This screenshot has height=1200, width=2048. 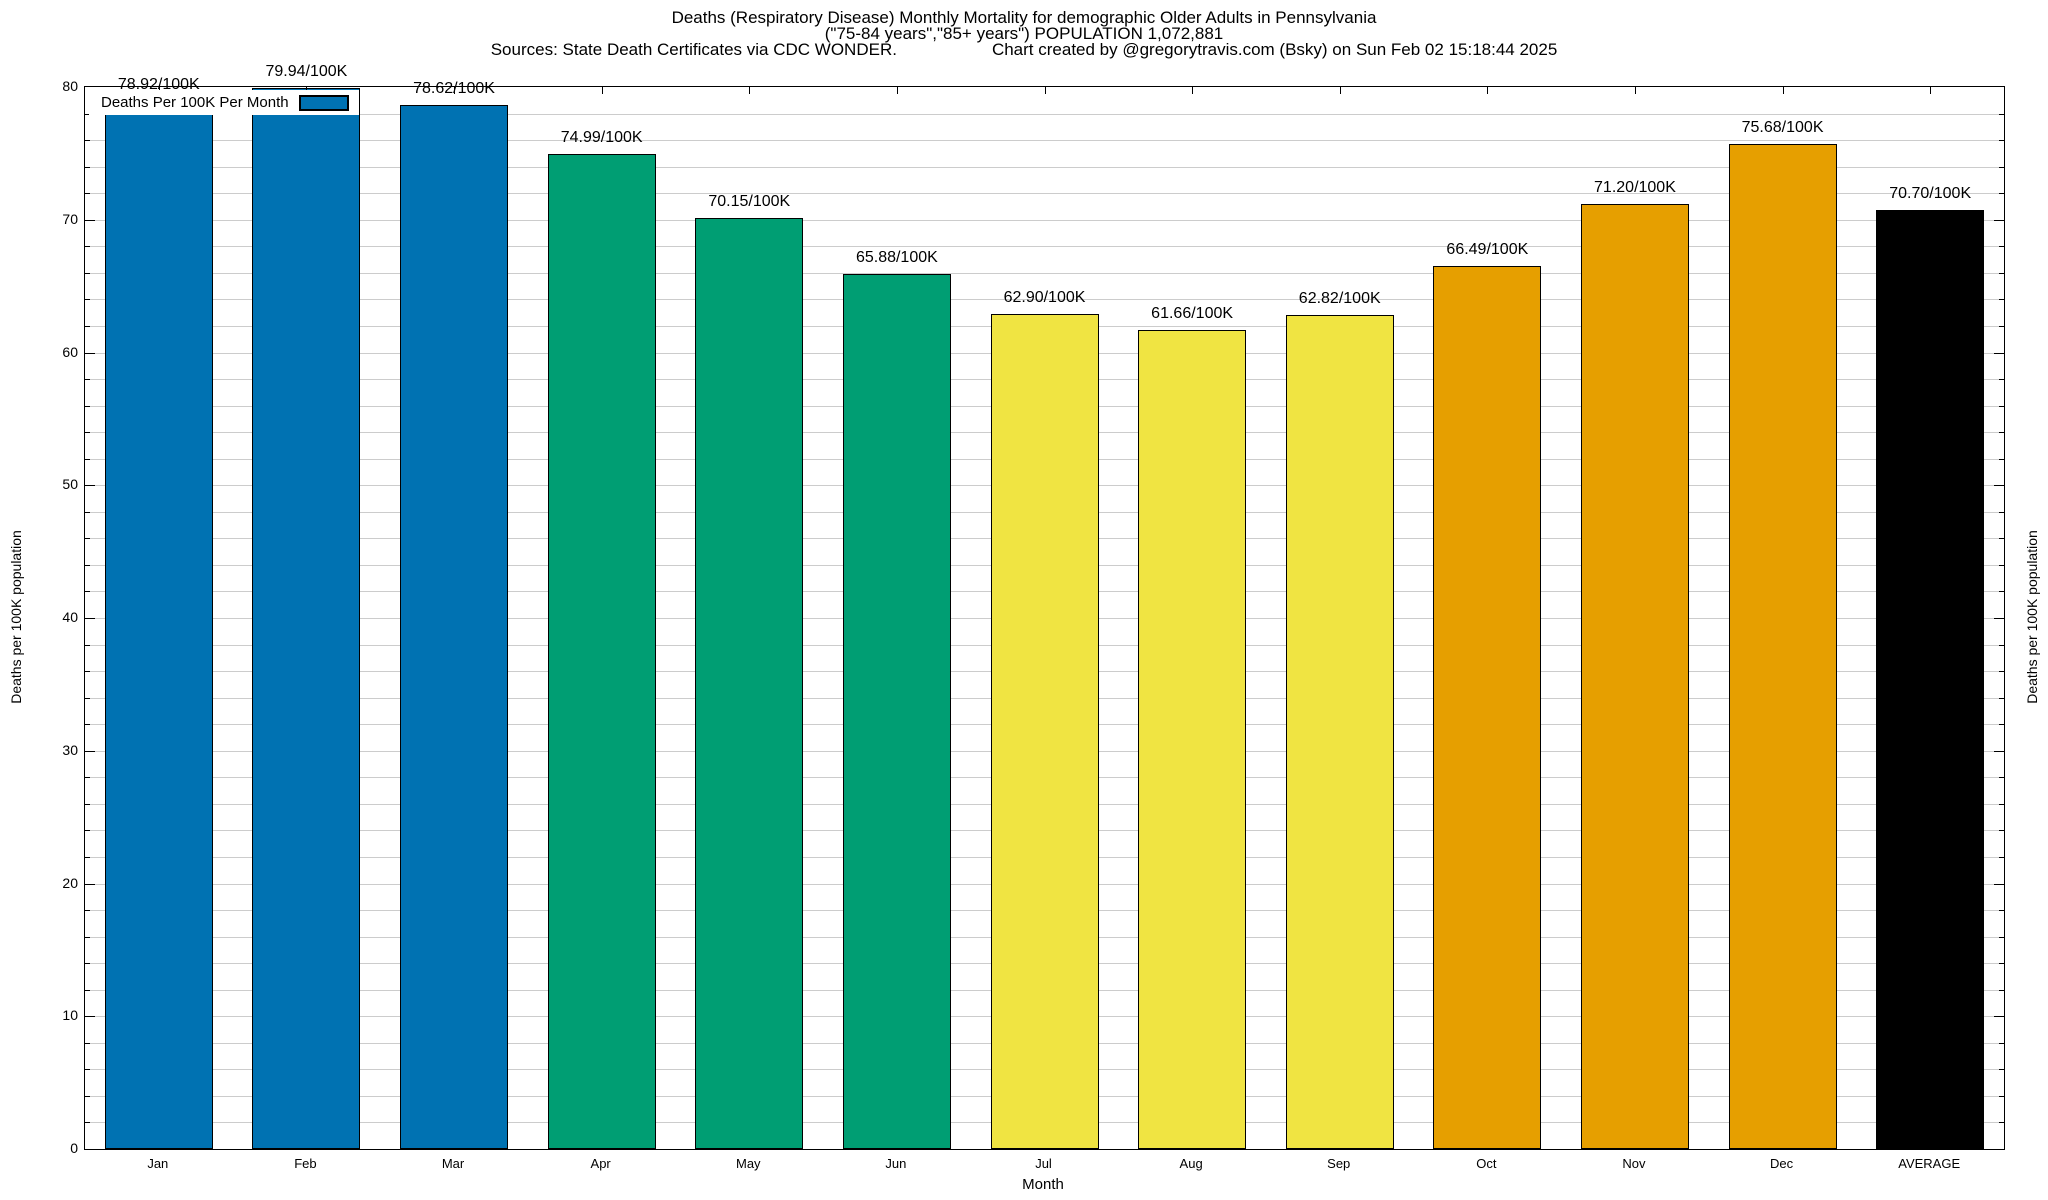 I want to click on x-tick-label: Nov, so click(x=1634, y=1163).